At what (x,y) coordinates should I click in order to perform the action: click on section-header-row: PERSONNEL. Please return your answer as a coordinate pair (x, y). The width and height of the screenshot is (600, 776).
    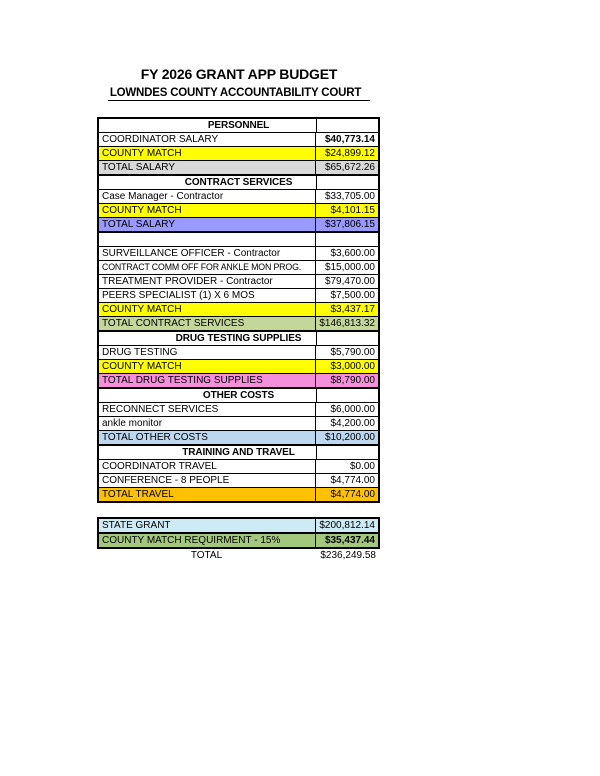
    Looking at the image, I should click on (238, 125).